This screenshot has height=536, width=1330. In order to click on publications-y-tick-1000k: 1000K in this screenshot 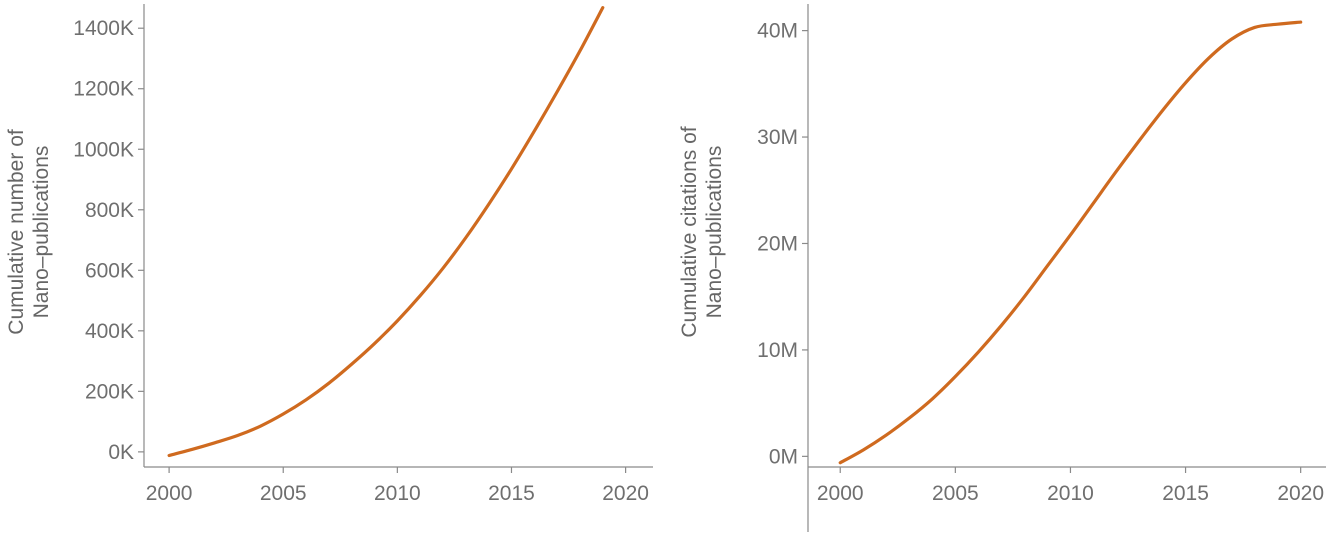, I will do `click(108, 149)`.